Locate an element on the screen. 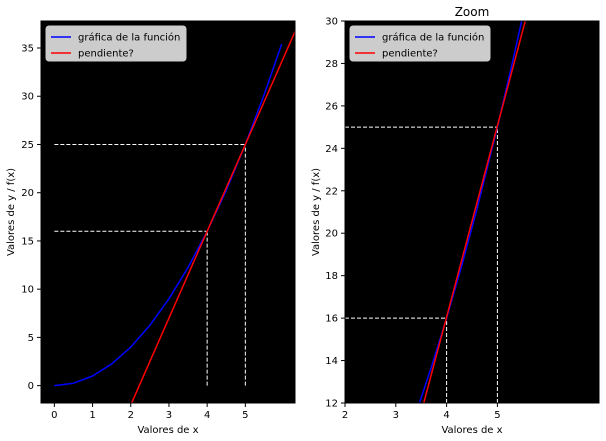 The width and height of the screenshot is (606, 441). x-tick-label: 1 is located at coordinates (92, 415).